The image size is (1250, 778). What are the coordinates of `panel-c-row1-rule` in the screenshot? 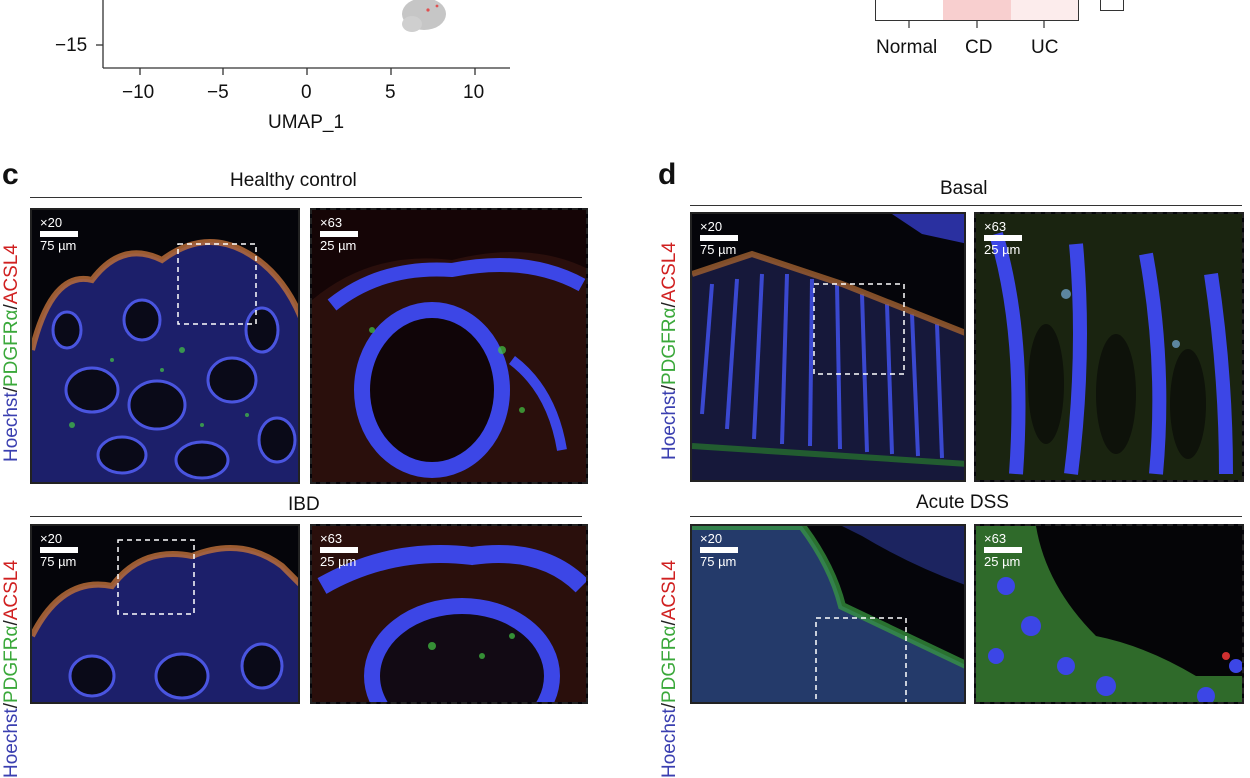 It's located at (306, 197).